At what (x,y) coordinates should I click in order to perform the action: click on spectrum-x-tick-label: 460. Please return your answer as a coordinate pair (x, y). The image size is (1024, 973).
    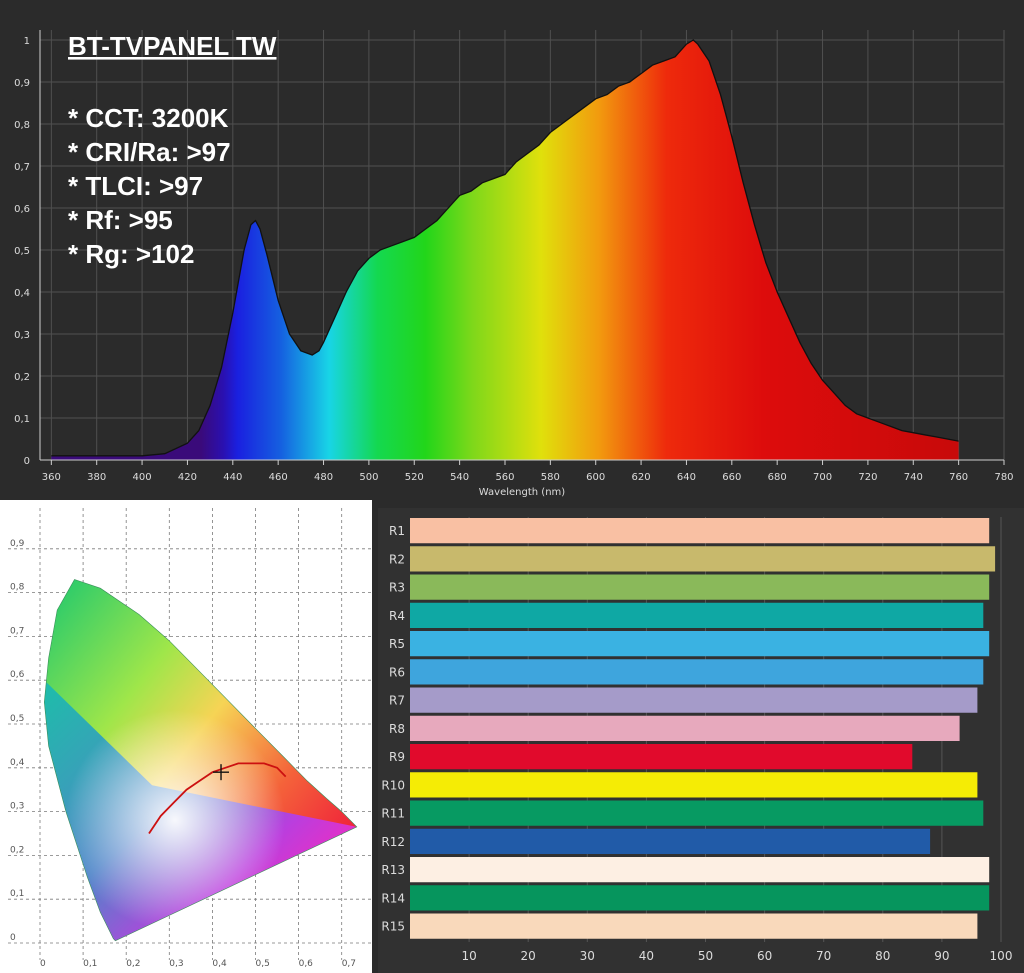
    Looking at the image, I should click on (278, 477).